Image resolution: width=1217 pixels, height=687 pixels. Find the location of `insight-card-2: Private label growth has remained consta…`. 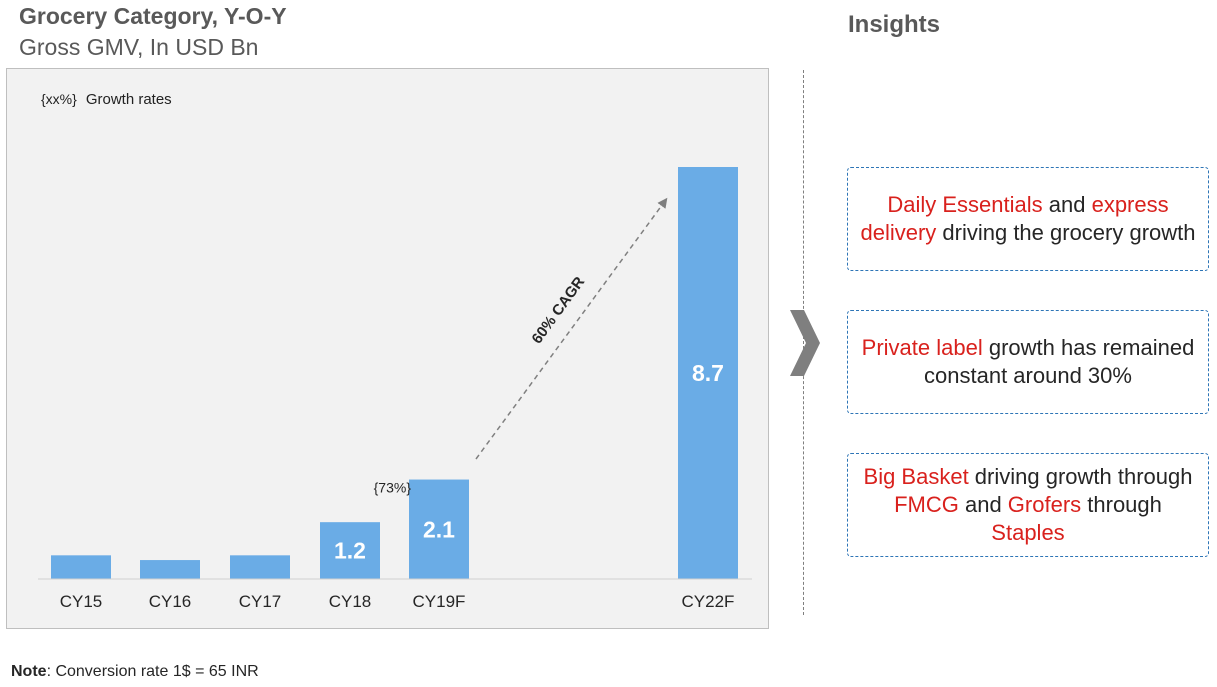

insight-card-2: Private label growth has remained consta… is located at coordinates (1028, 362).